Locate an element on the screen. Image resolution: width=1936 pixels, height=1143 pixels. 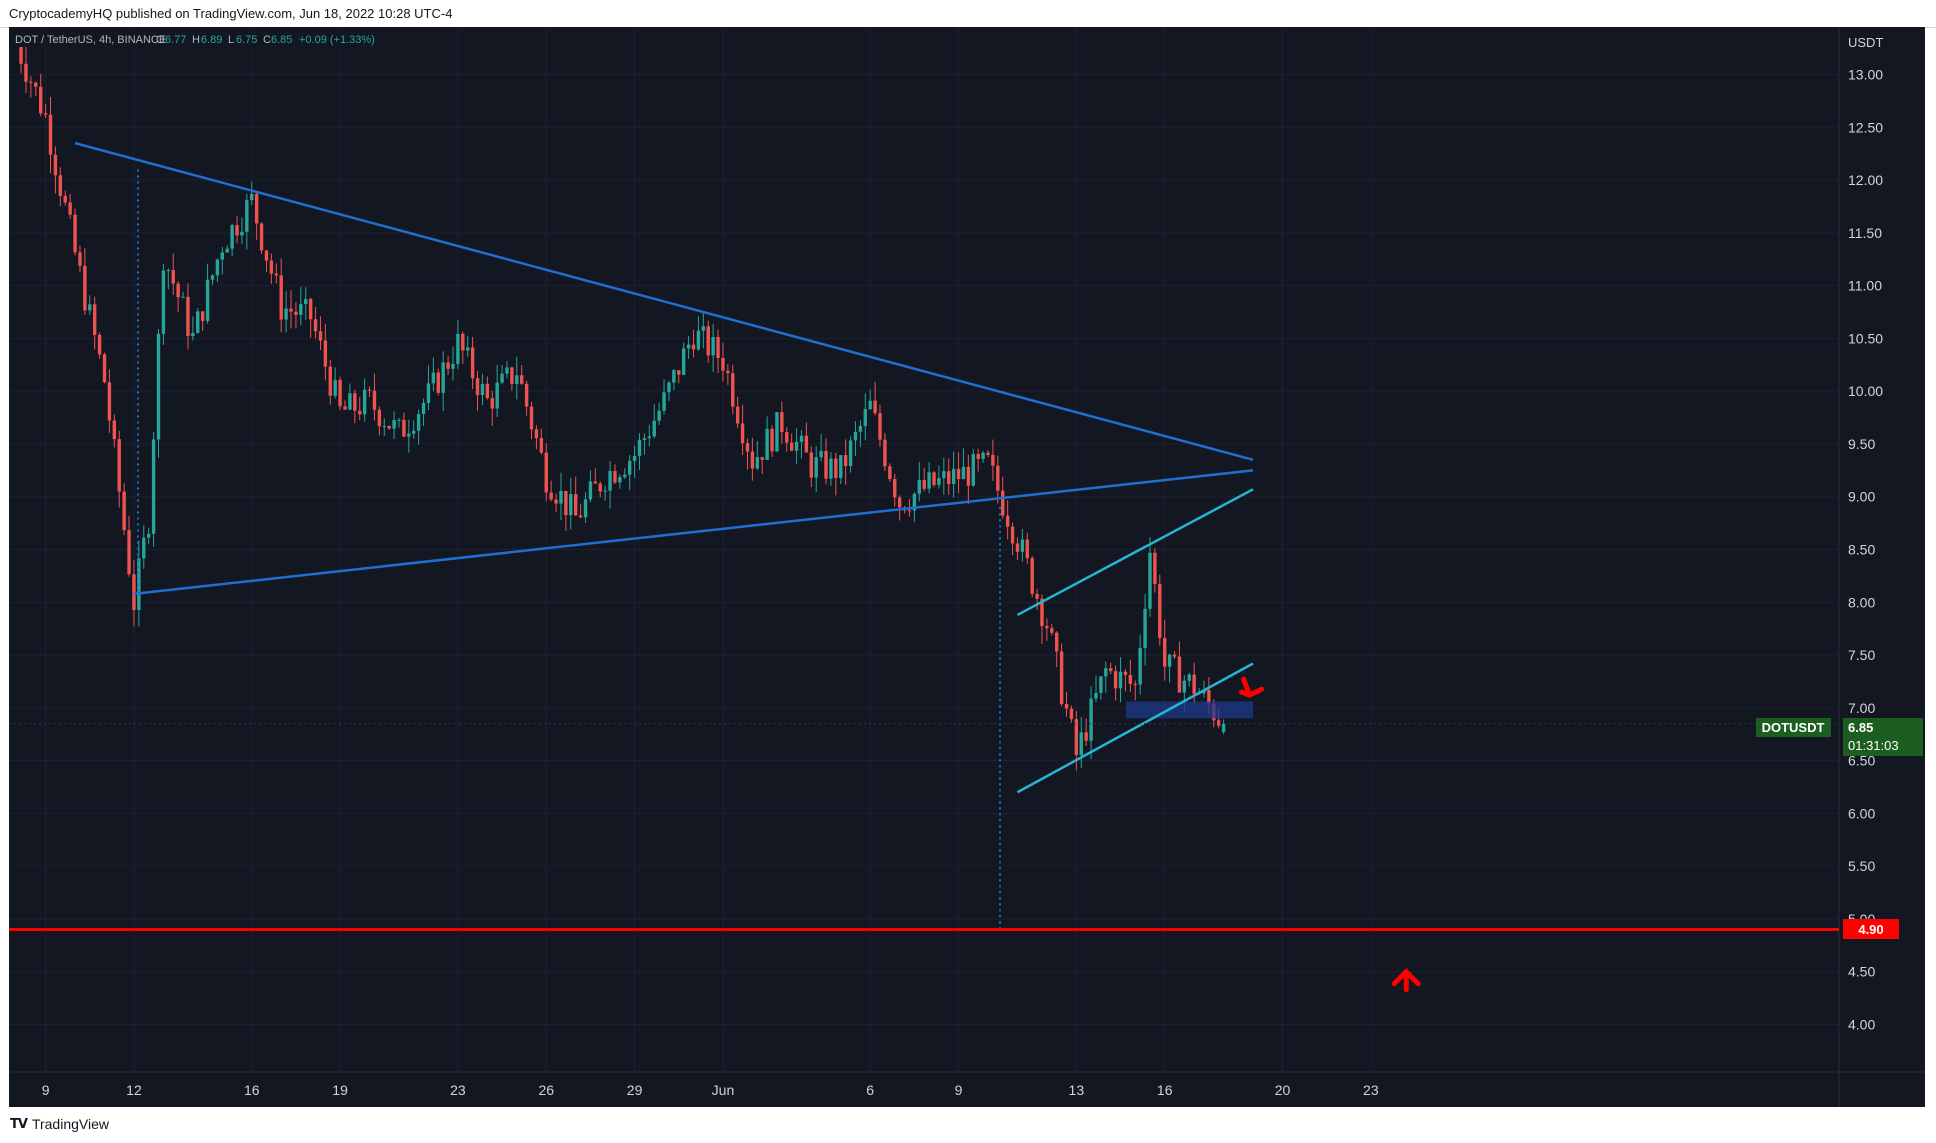
tradingview-logo: TV TradingView is located at coordinates (59, 1124).